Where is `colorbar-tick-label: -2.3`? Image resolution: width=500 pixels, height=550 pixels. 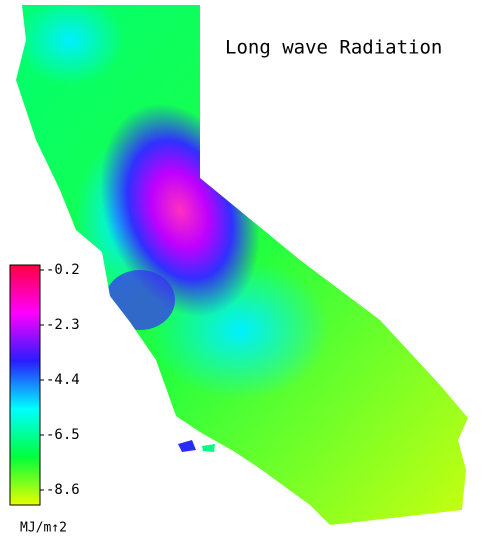 colorbar-tick-label: -2.3 is located at coordinates (63, 325).